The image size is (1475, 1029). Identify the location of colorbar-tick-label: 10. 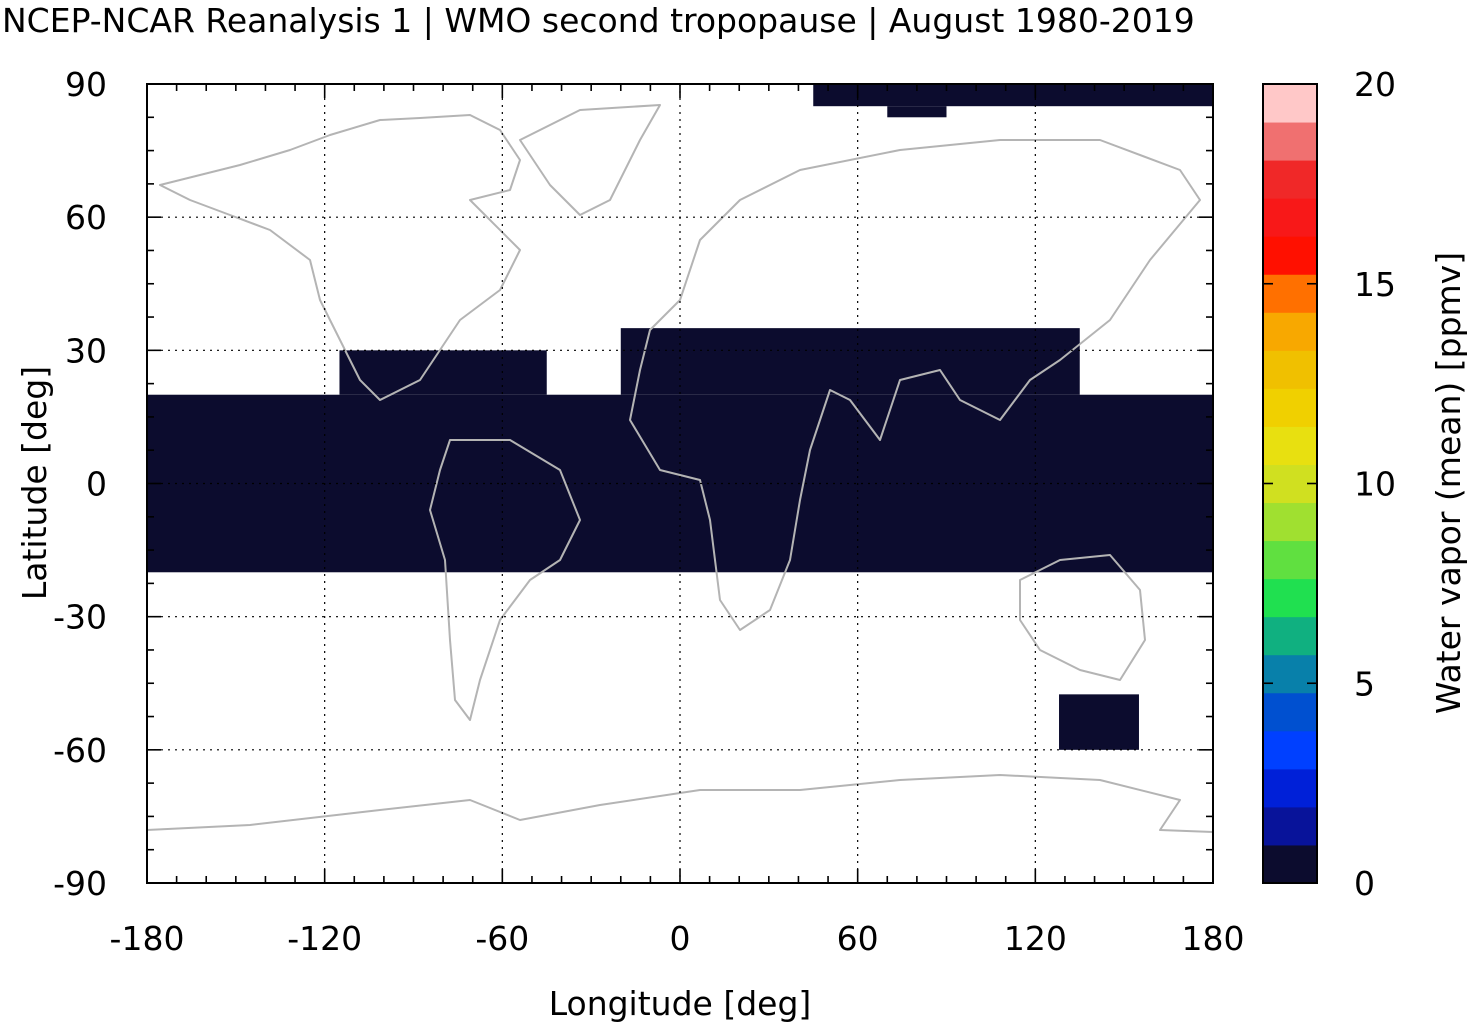
(1375, 484).